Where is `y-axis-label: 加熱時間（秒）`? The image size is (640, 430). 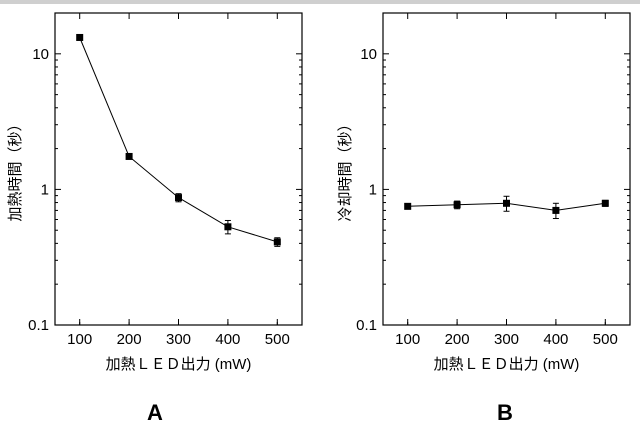
y-axis-label: 加熱時間（秒） is located at coordinates (15, 168).